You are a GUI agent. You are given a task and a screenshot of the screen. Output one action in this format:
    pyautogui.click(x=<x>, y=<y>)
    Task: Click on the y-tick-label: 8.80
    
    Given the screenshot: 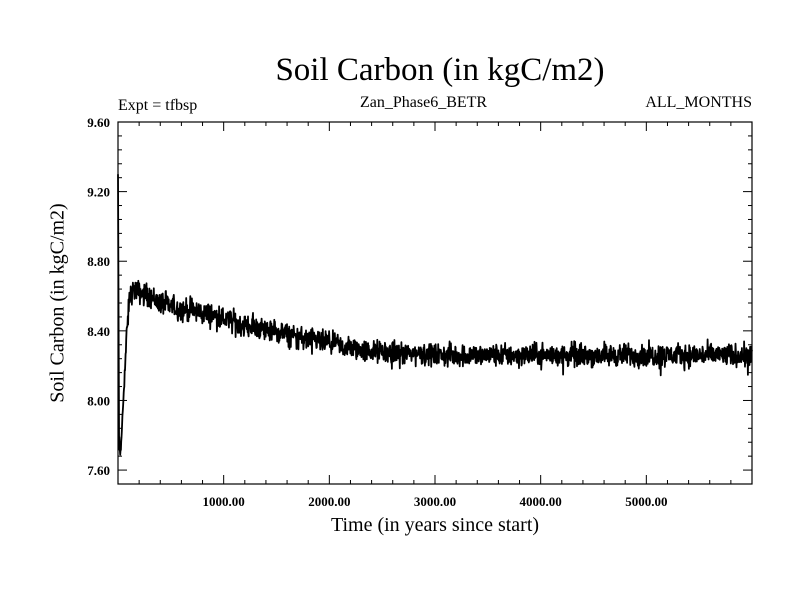 What is the action you would take?
    pyautogui.click(x=98, y=261)
    